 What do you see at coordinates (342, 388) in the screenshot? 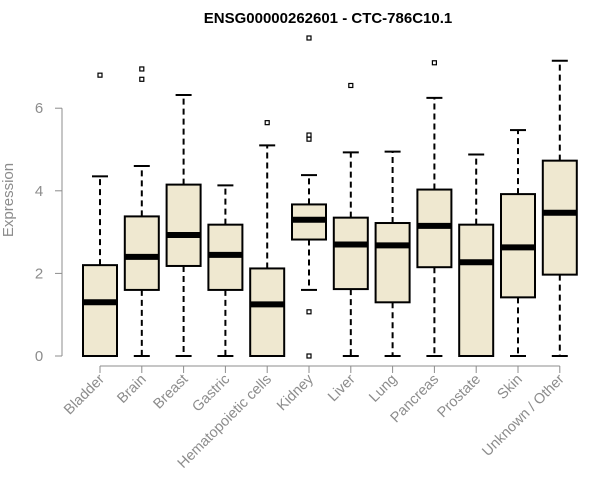
I see `x-category-label: Liver` at bounding box center [342, 388].